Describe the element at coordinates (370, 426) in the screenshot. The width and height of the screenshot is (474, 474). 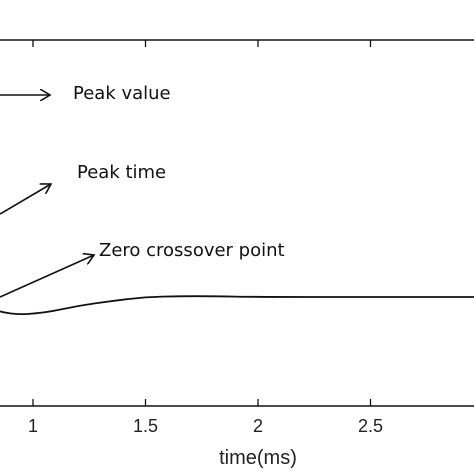
I see `x-tick-label: 2.5` at that location.